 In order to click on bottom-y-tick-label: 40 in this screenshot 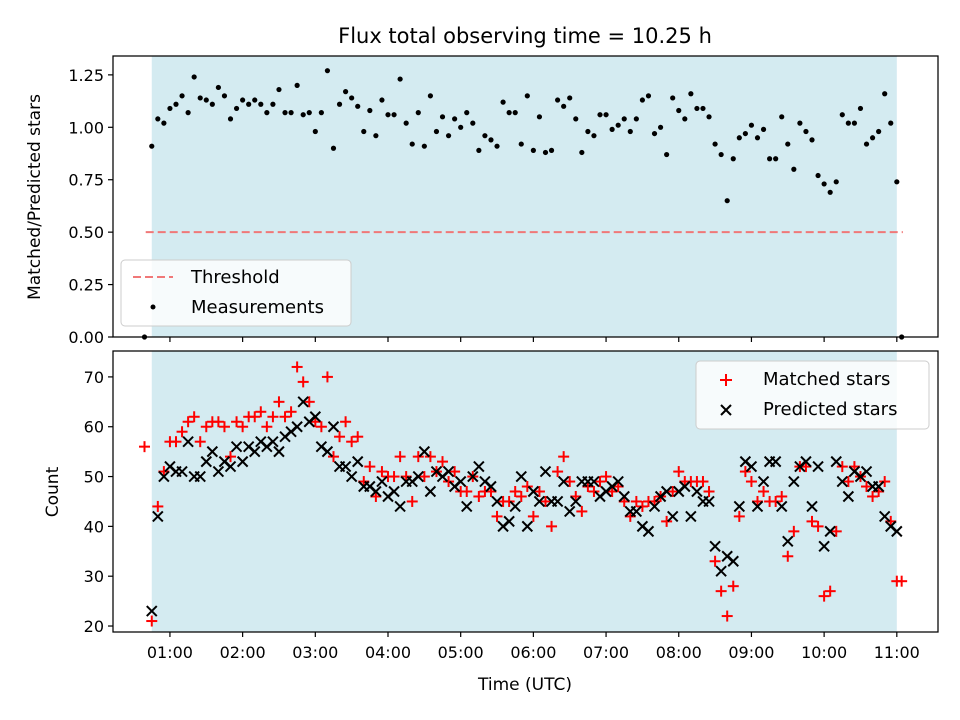, I will do `click(94, 526)`.